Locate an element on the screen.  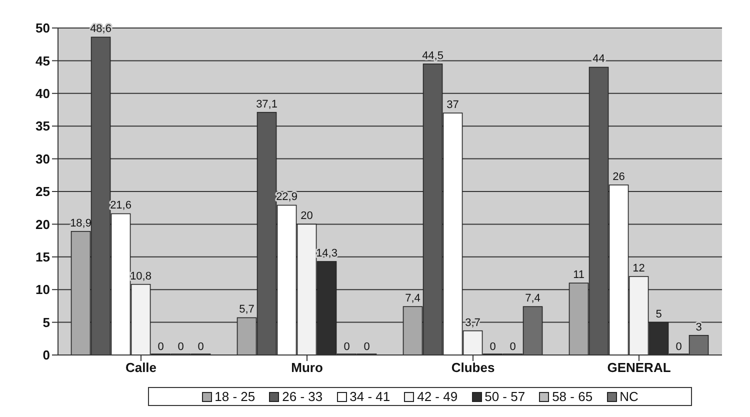
data-label: 11 is located at coordinates (578, 275).